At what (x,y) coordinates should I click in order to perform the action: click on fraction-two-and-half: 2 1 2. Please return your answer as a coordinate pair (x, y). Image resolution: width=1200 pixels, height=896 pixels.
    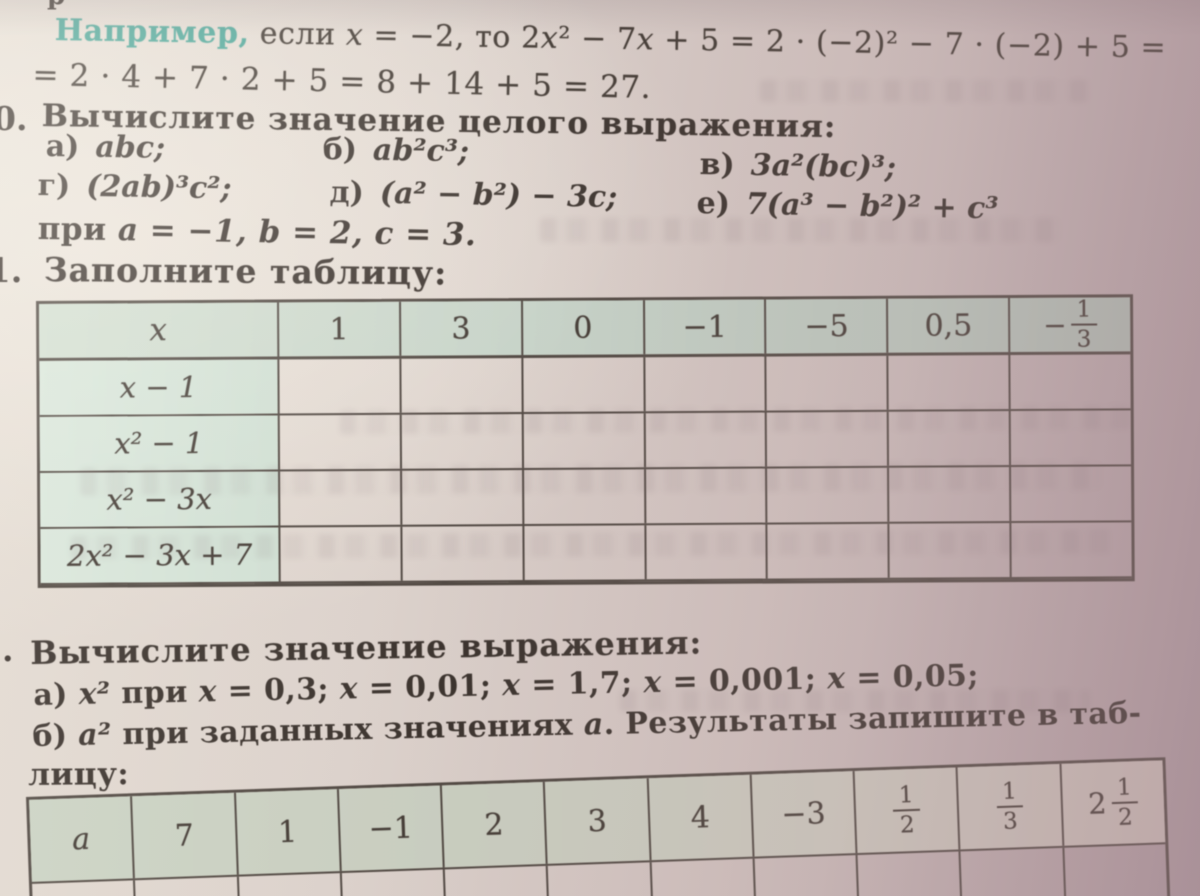
    Looking at the image, I should click on (1113, 802).